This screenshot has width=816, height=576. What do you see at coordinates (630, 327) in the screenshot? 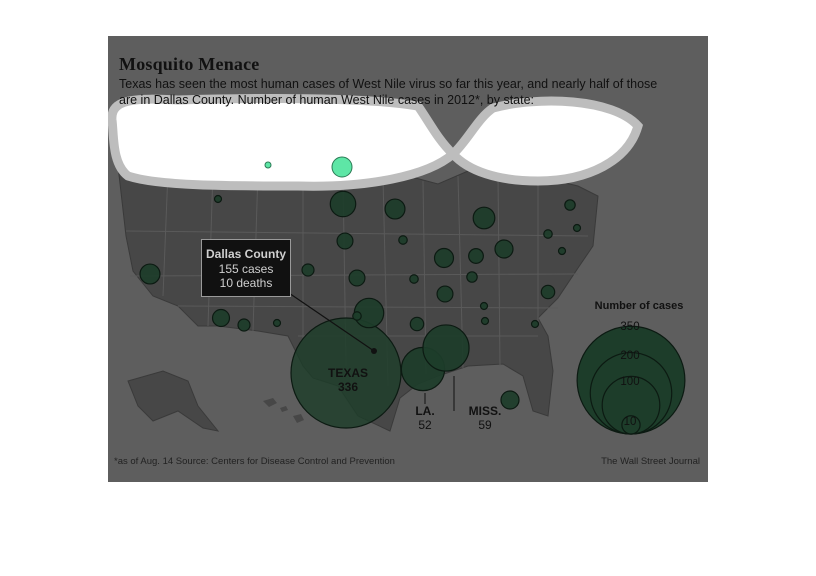
I see `legend-value-350: 350` at bounding box center [630, 327].